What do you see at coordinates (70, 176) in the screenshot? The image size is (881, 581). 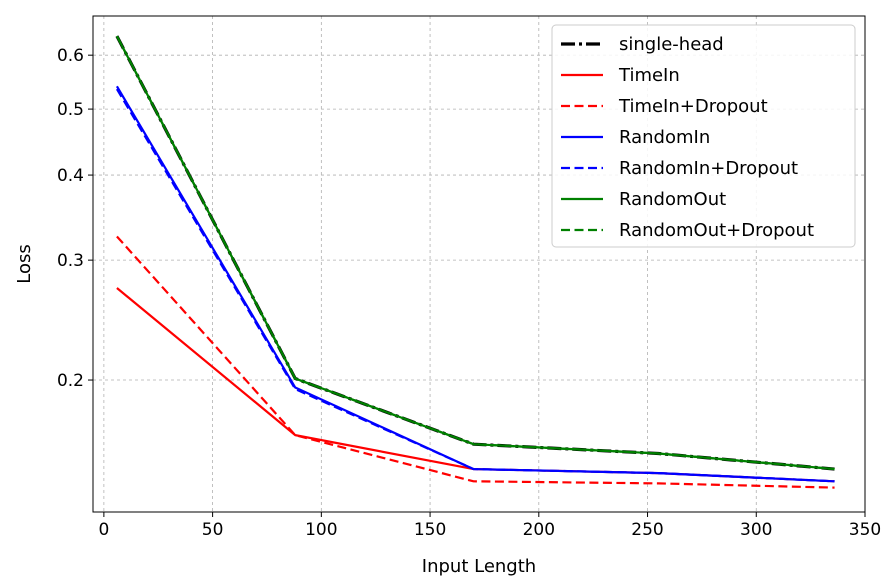 I see `y-tick-label: 0.4` at bounding box center [70, 176].